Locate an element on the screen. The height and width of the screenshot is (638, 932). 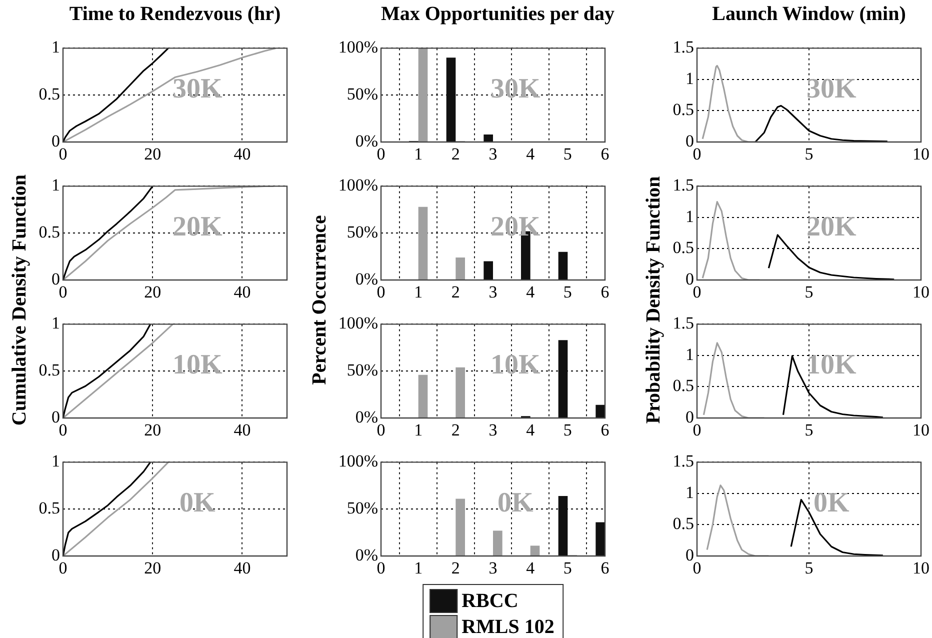
y-axis-title: Cumulative Density Function is located at coordinates (20, 300).